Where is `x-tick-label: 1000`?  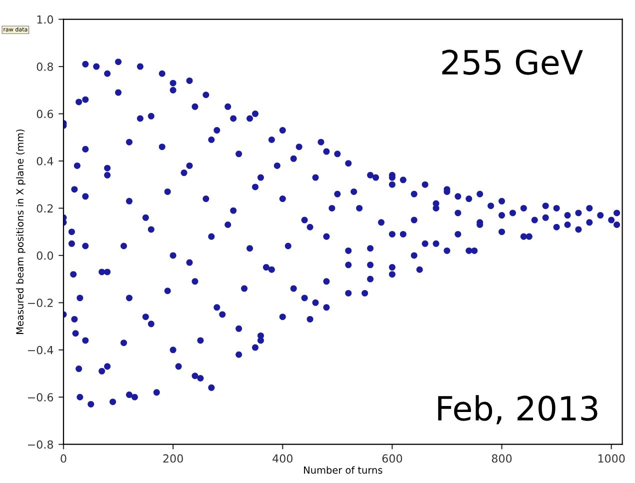 x-tick-label: 1000 is located at coordinates (611, 458).